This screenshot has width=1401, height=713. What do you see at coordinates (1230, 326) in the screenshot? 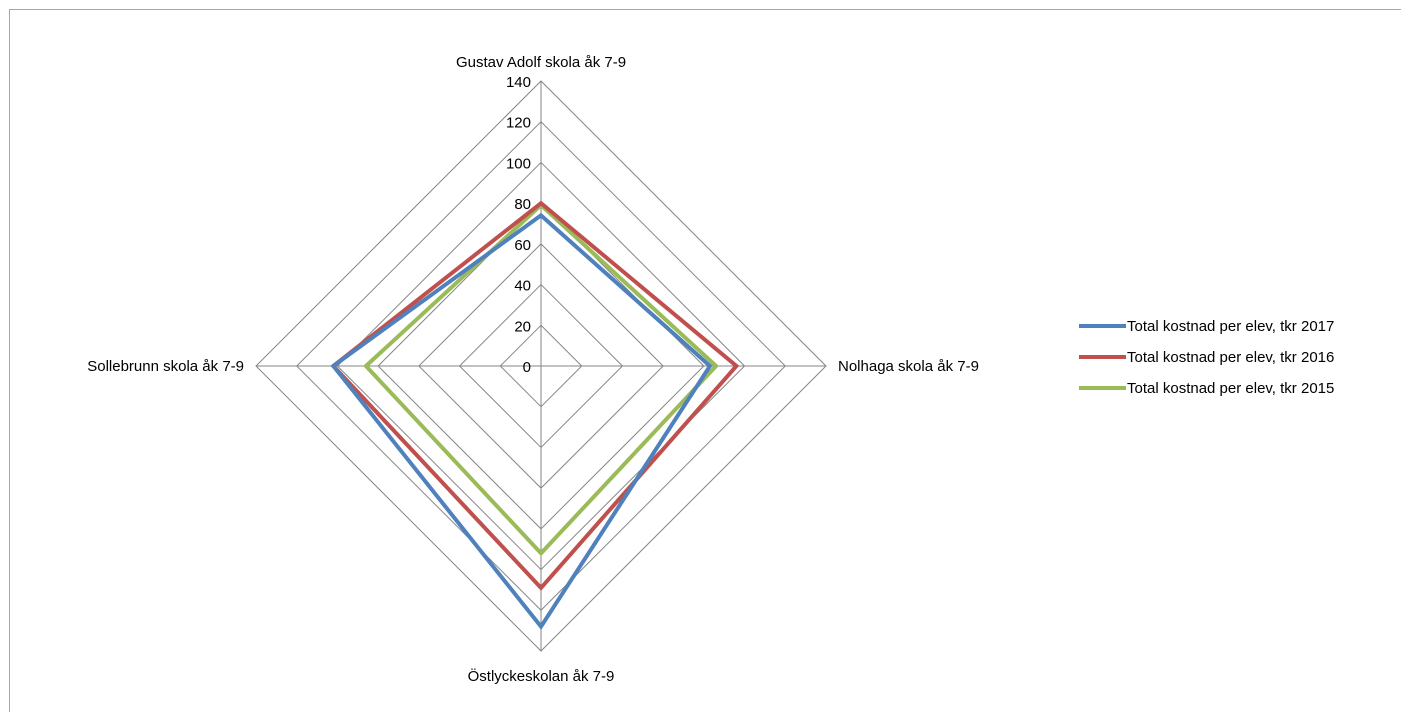
I see `legend-label: Total kostnad per elev, tkr 2017` at bounding box center [1230, 326].